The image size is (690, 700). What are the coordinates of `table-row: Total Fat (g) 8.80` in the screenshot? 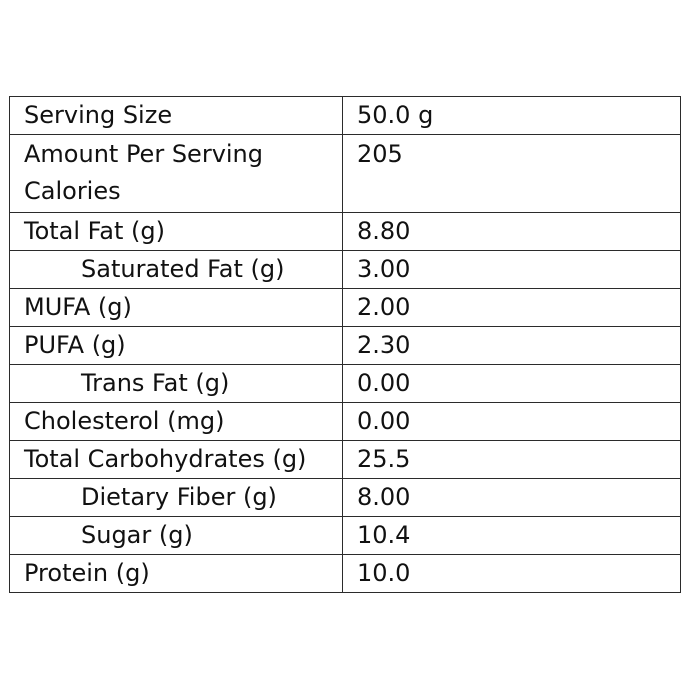 It's located at (345, 231).